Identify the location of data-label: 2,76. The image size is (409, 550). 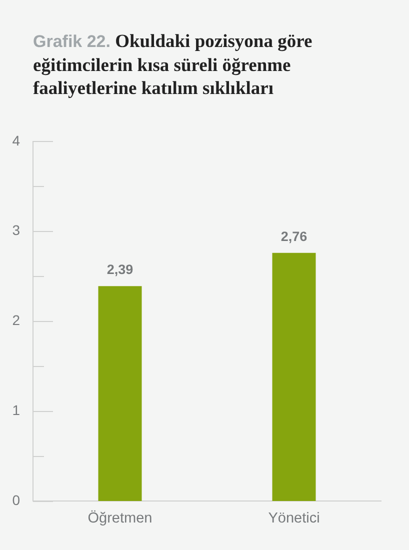
(294, 236).